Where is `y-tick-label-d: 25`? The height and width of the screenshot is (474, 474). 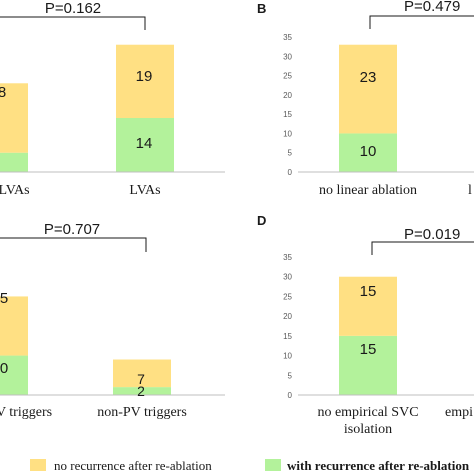
y-tick-label-d: 25 is located at coordinates (287, 296).